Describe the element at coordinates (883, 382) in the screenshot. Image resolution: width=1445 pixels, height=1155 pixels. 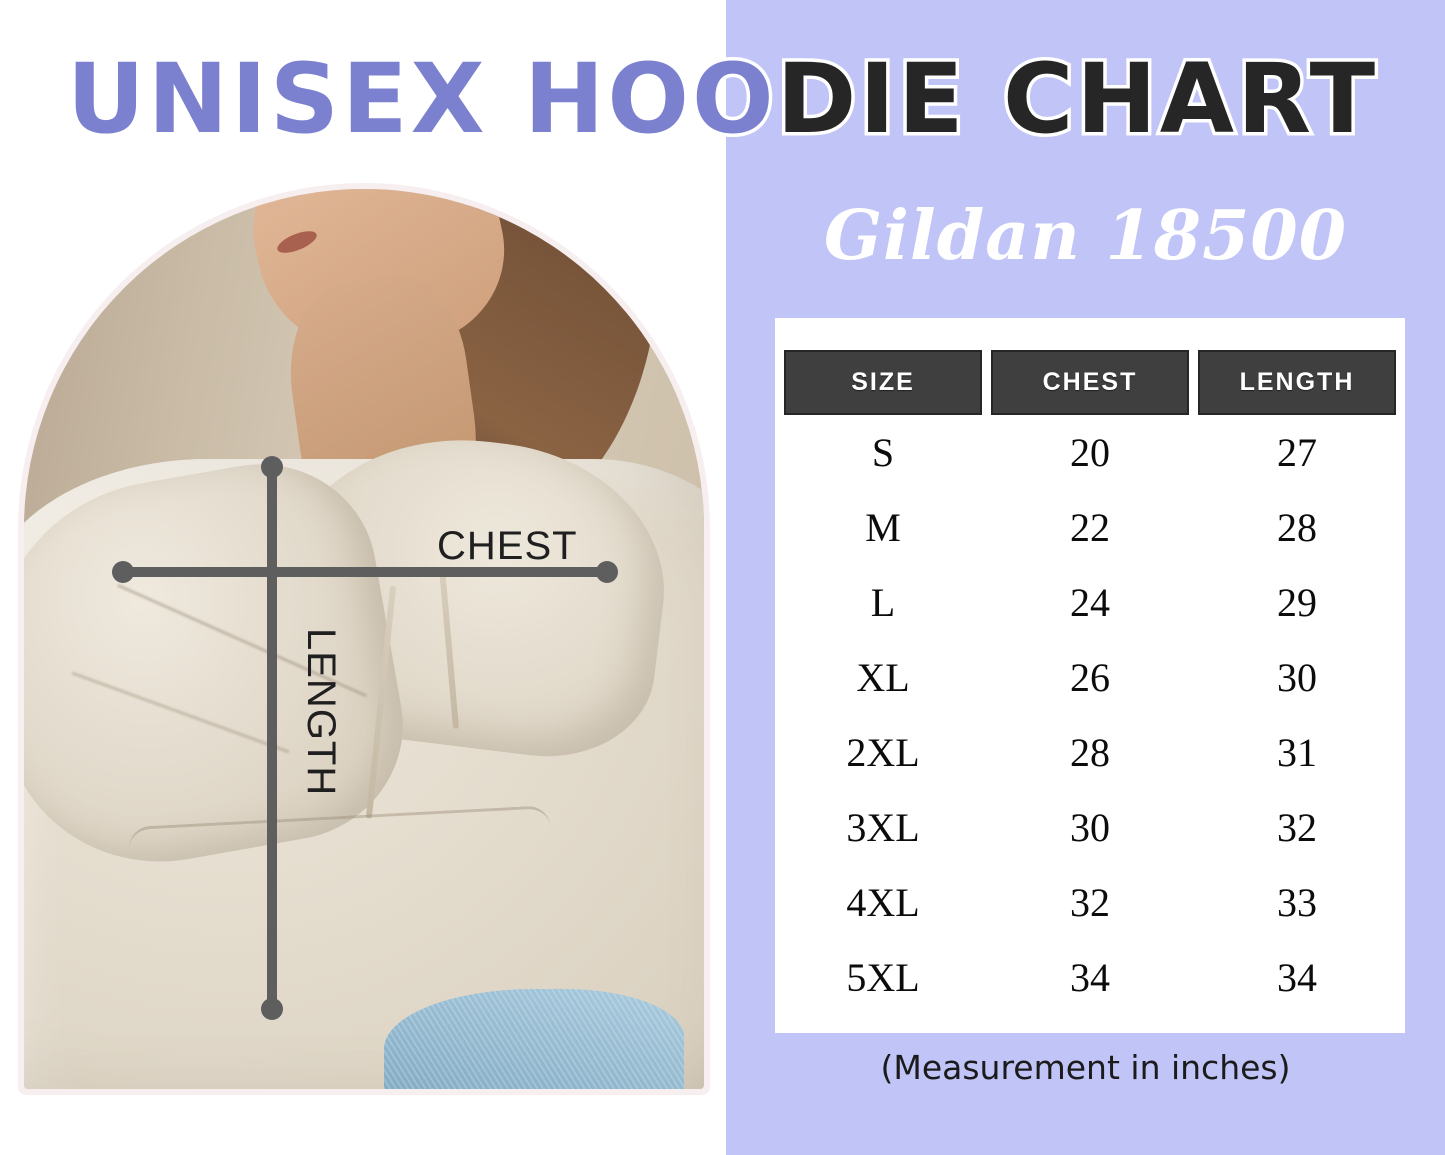
I see `column-header-size: SIZE` at that location.